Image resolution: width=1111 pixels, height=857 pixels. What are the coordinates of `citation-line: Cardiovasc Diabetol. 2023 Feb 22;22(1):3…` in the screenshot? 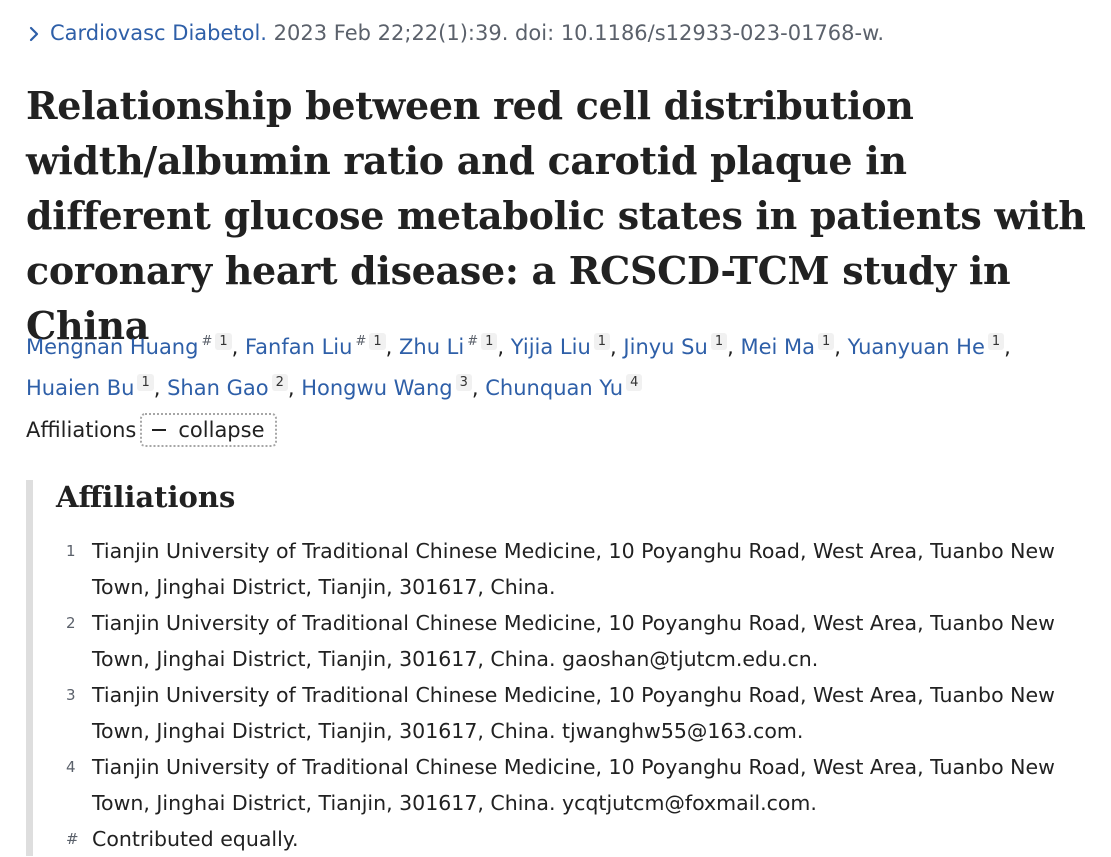 It's located at (456, 33).